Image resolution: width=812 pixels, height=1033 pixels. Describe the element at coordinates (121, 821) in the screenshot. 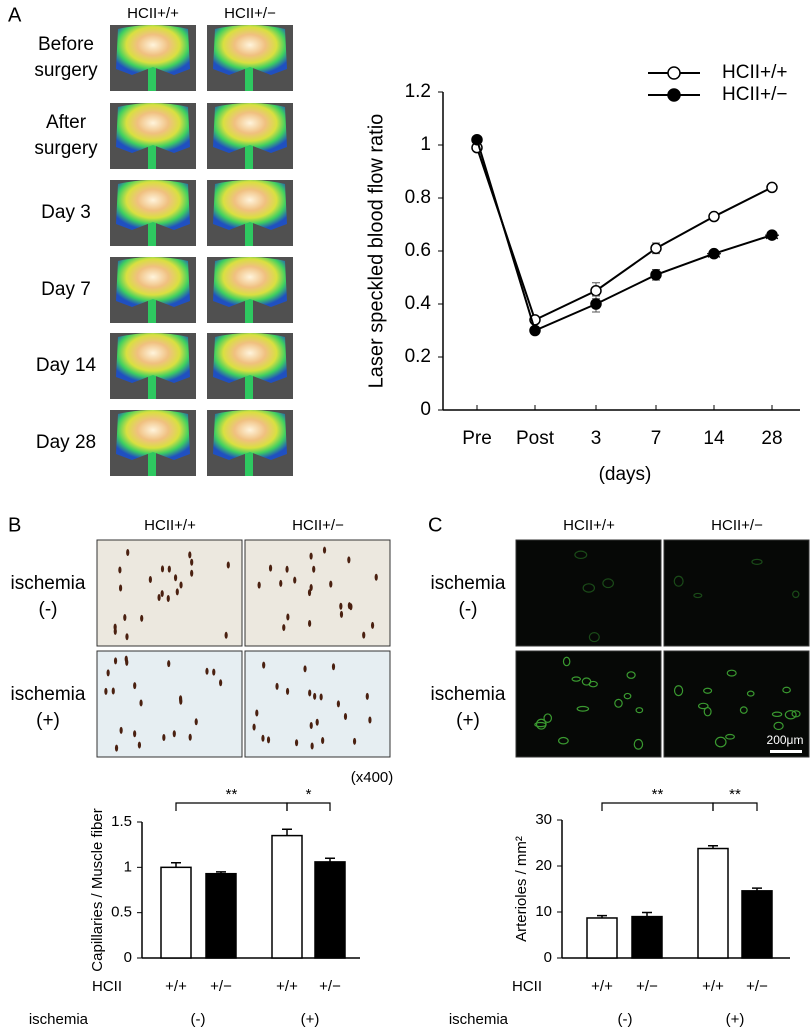

I see `y-tick-label: 1.5` at that location.